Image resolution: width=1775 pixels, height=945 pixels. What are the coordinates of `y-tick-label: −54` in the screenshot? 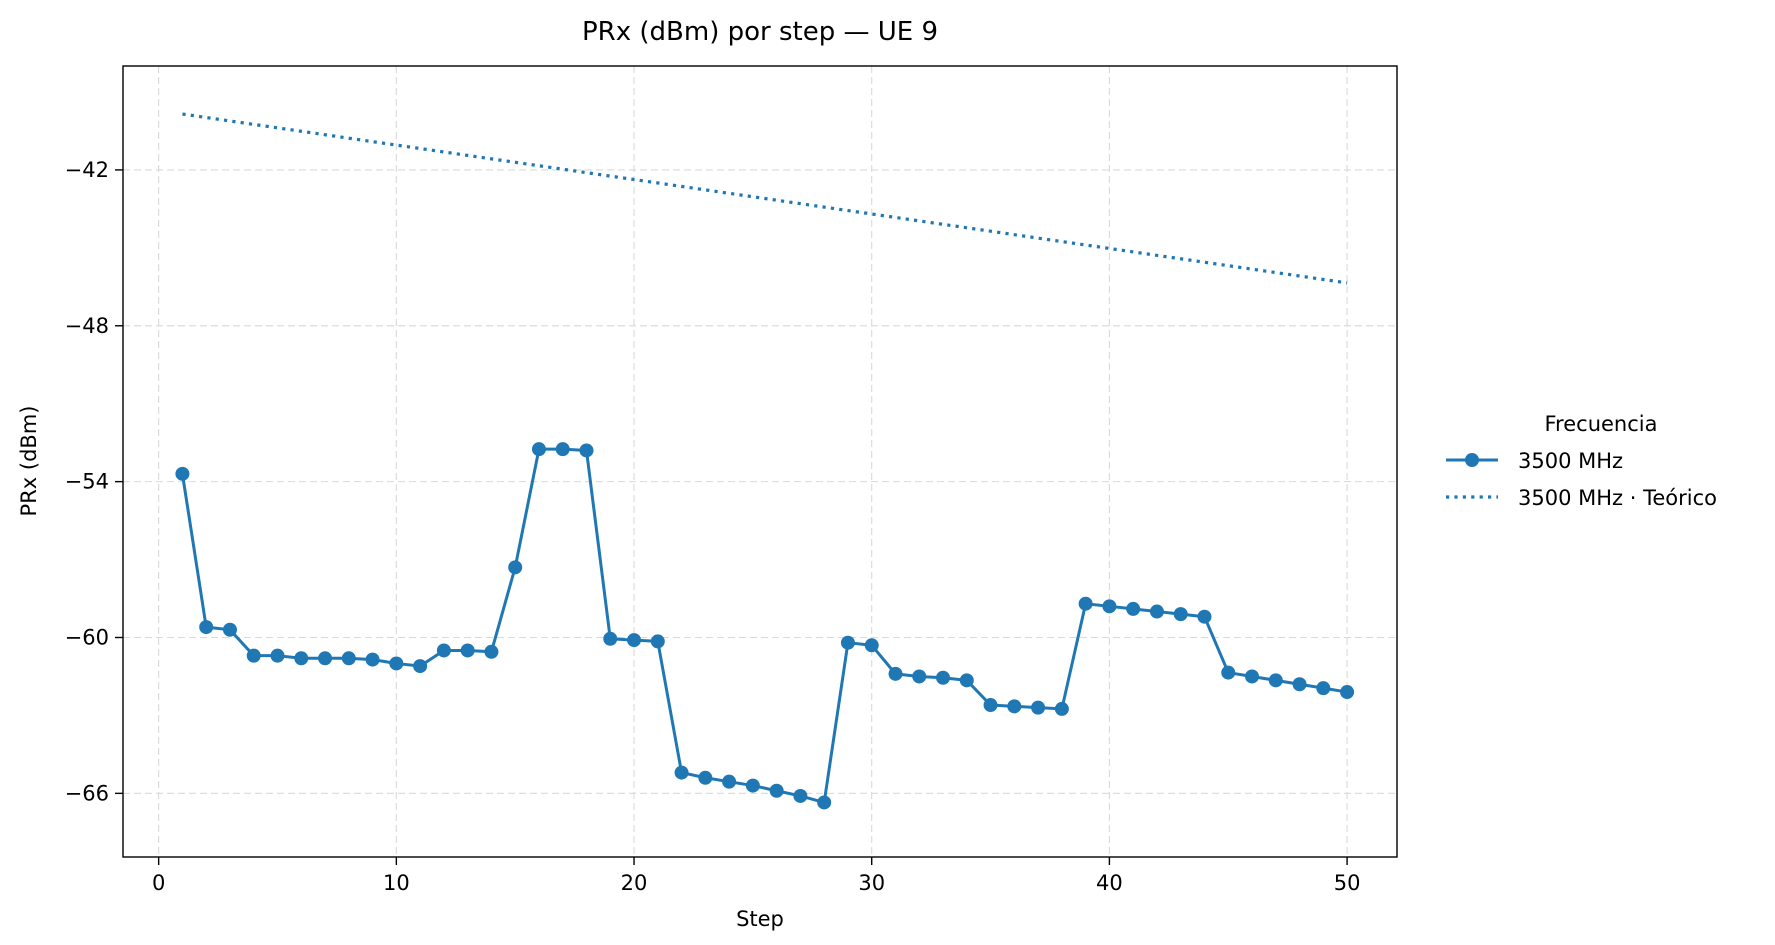 It's located at (87, 482).